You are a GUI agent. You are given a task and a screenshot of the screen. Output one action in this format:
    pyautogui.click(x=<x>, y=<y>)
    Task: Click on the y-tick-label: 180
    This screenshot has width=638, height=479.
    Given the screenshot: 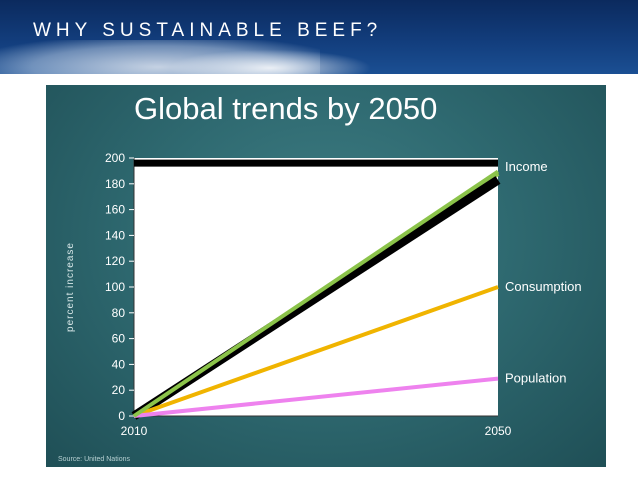 What is the action you would take?
    pyautogui.click(x=115, y=184)
    